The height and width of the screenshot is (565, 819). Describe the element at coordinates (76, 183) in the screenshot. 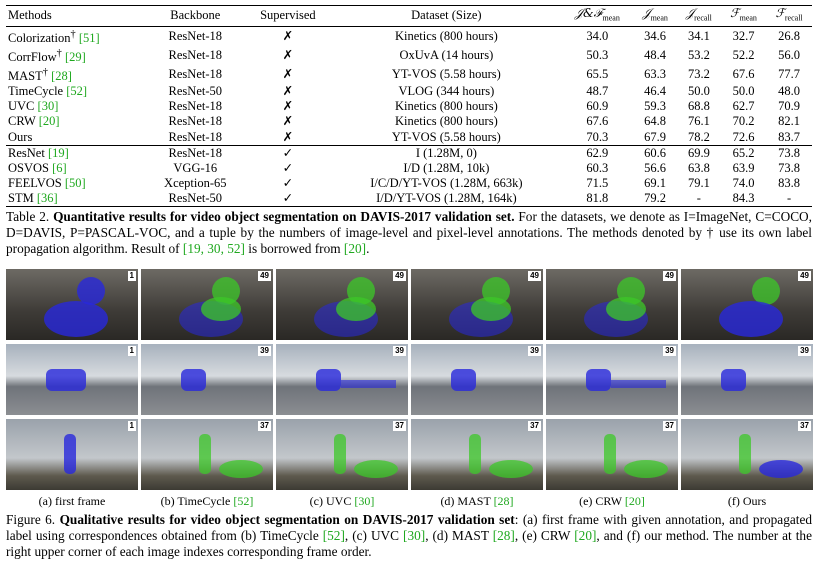

I see `method-cell: FEELVOS [50]` at that location.